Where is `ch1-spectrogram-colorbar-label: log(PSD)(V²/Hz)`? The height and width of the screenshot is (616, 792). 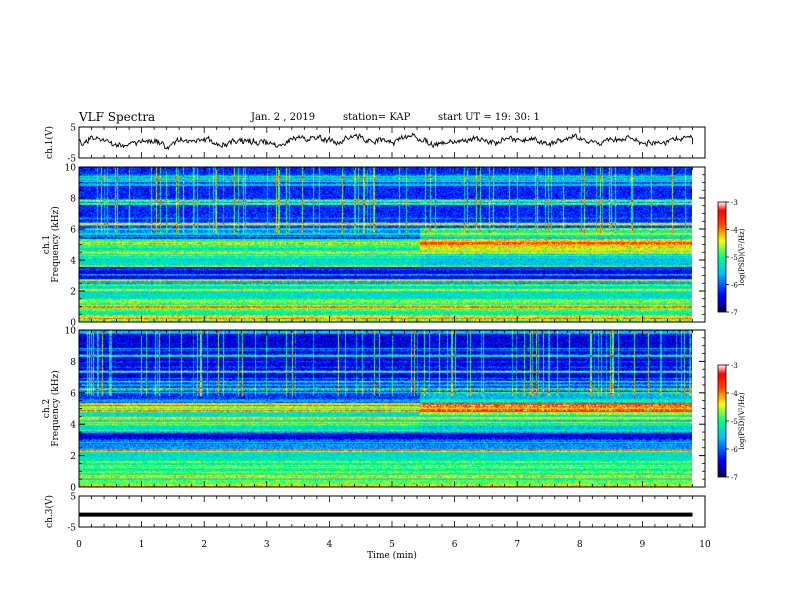
ch1-spectrogram-colorbar-label: log(PSD)(V²/Hz) is located at coordinates (742, 256).